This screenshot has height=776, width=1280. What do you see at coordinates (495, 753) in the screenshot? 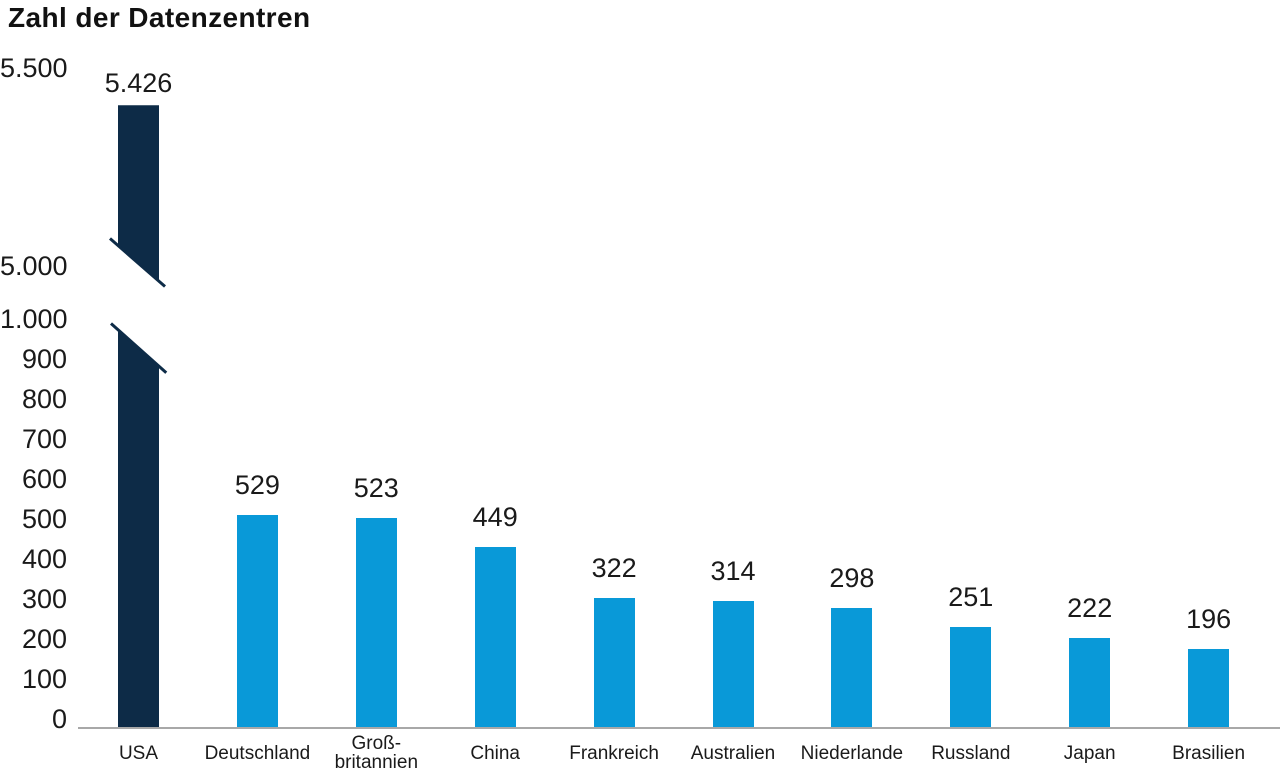
I see `x-category-label: China` at bounding box center [495, 753].